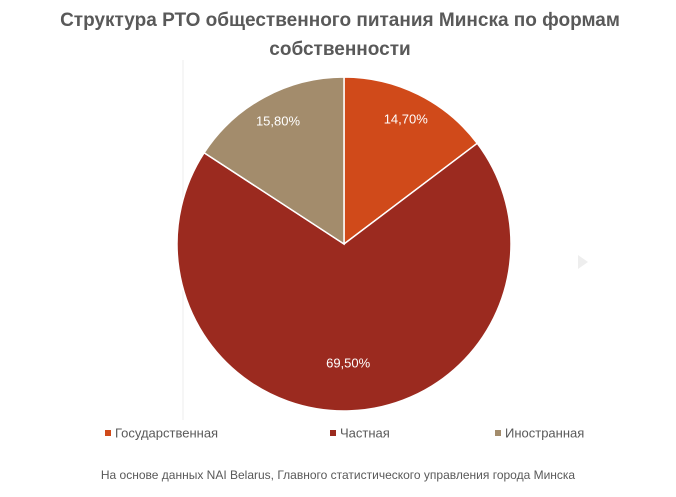  Describe the element at coordinates (166, 432) in the screenshot. I see `legend-label: Государственная` at that location.